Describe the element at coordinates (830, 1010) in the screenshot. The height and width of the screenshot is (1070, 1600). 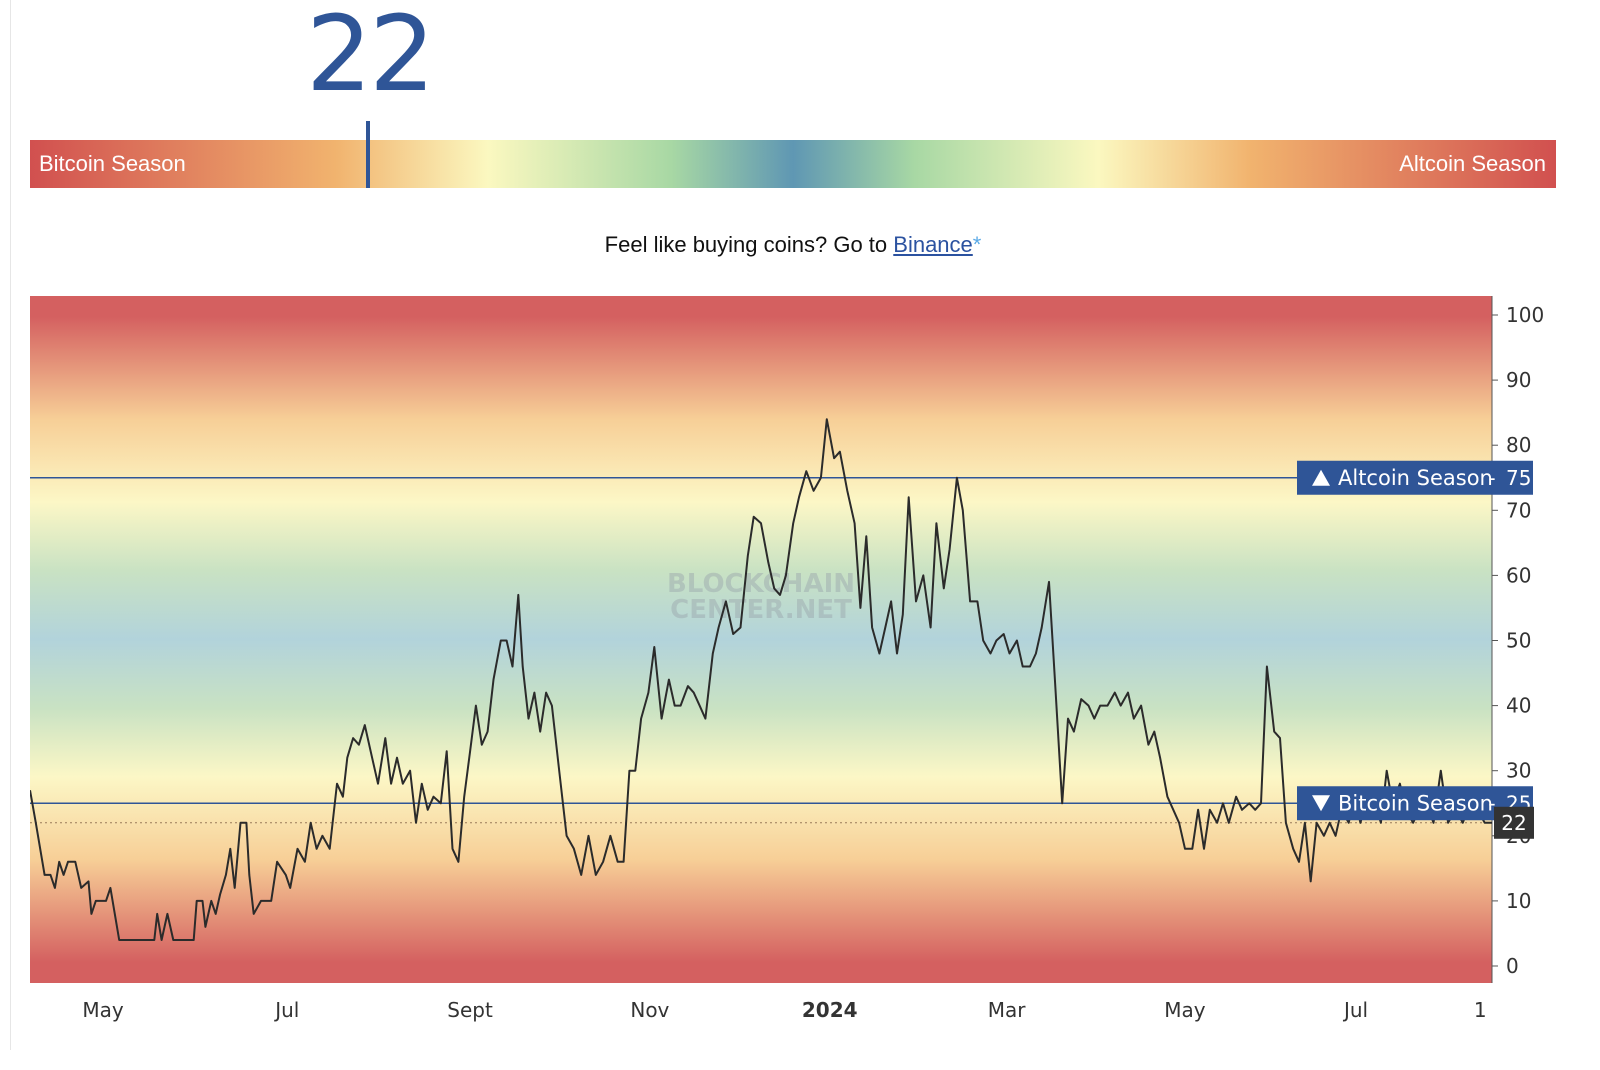
I see `x-tick-label: 2024` at that location.